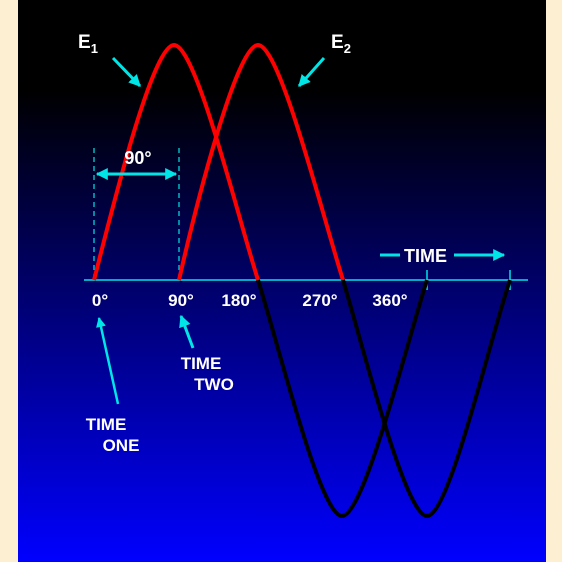 Image resolution: width=562 pixels, height=562 pixels. Describe the element at coordinates (261, 162) in the screenshot. I see `e2-positive-half` at that location.